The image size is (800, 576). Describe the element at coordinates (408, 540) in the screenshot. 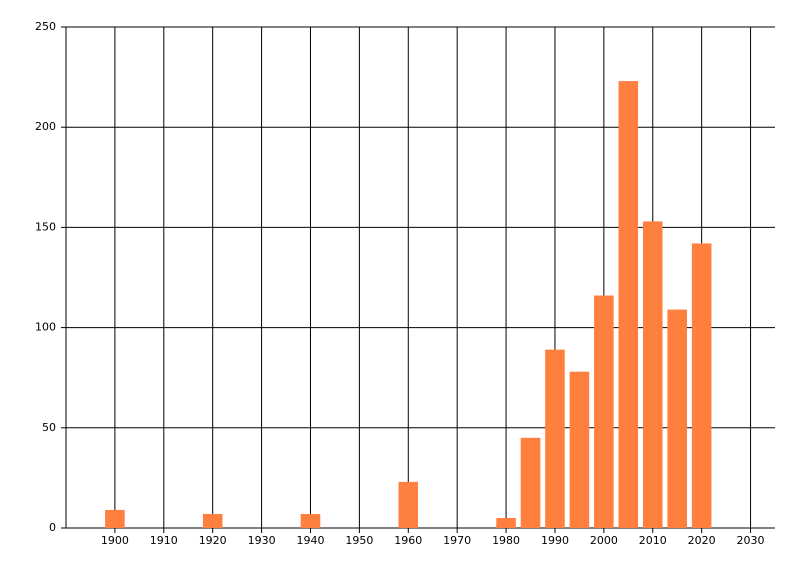

I see `x-tick-label: 1960` at that location.